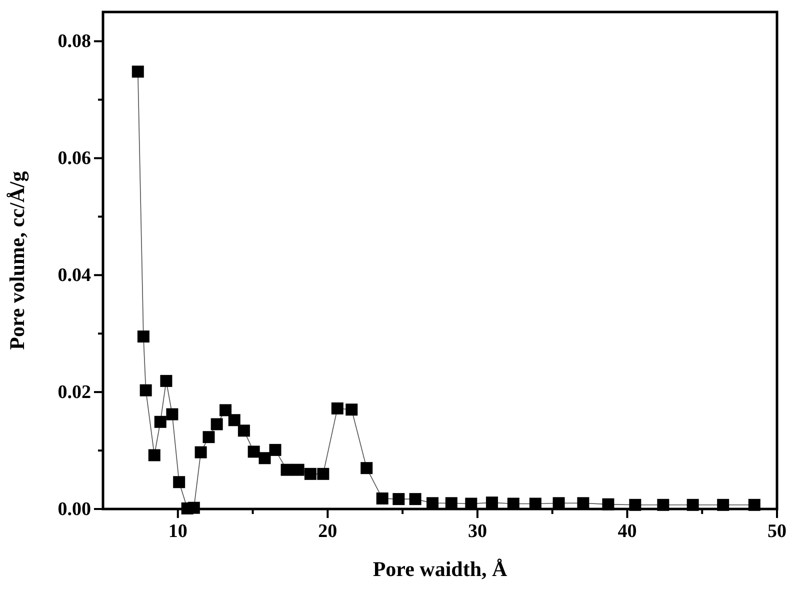 The height and width of the screenshot is (590, 793). Describe the element at coordinates (17, 260) in the screenshot. I see `y-axis-title: Pore volume, cc/Å/g` at that location.